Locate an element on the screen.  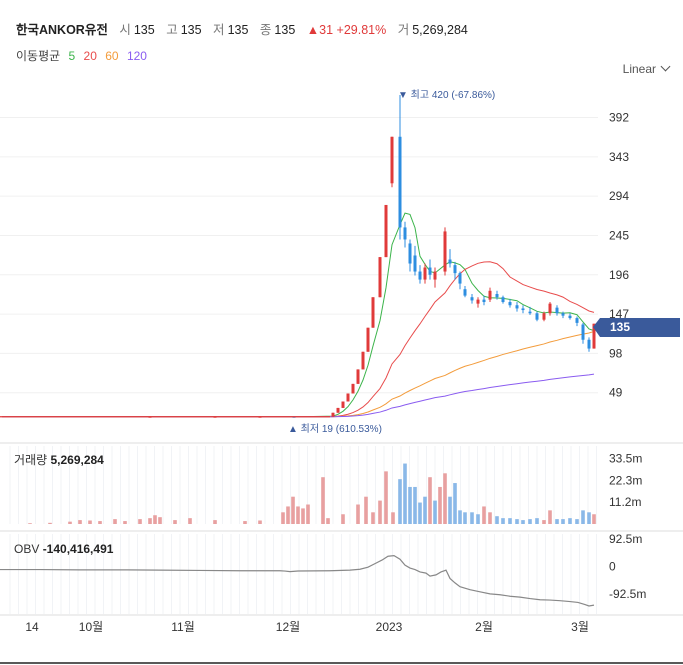
low-annotation: ▲ 최저 19 (610.53%) is located at coordinates (335, 429).